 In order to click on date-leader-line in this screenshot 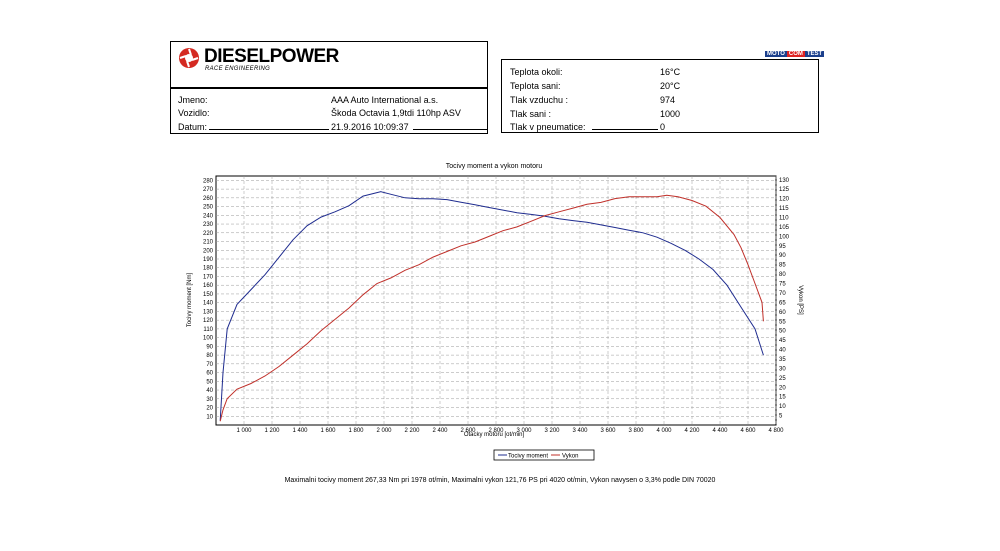, I will do `click(269, 129)`.